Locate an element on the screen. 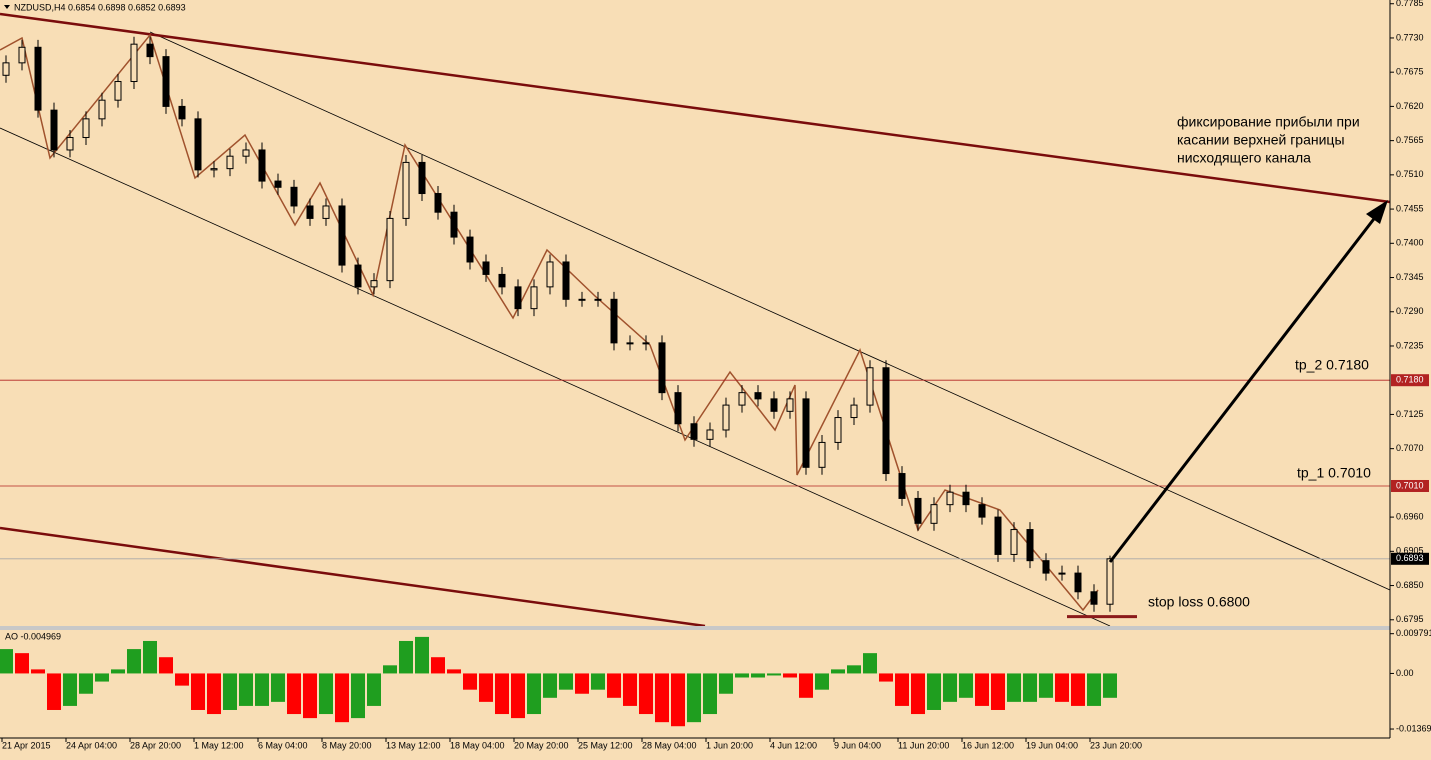 Image resolution: width=1431 pixels, height=760 pixels. x-tick-label: 25 May 12:00 is located at coordinates (605, 745).